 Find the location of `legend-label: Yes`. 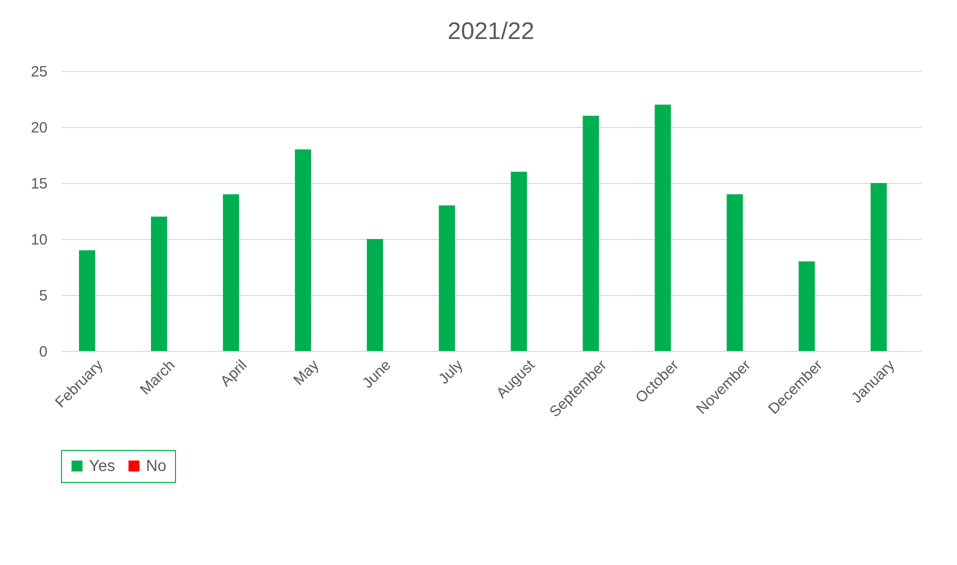

legend-label: Yes is located at coordinates (102, 466).